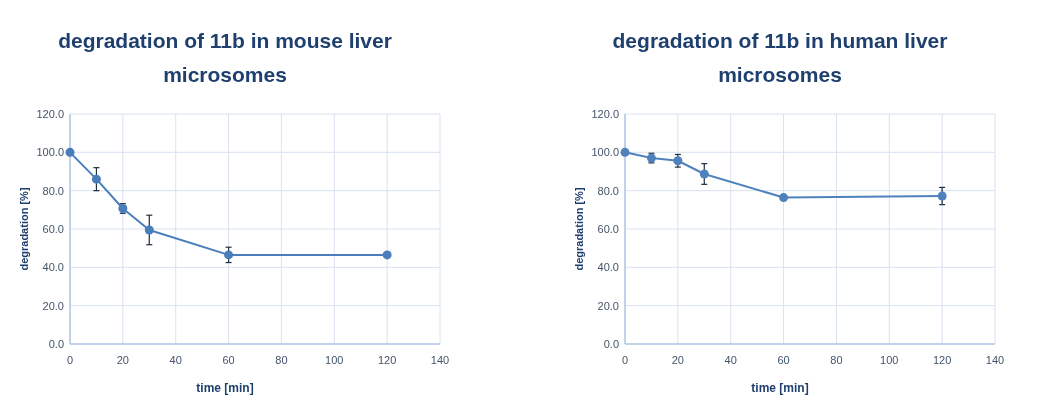 The height and width of the screenshot is (403, 1057). I want to click on chart-title: degradation of 11b in human liver microsomes, so click(780, 57).